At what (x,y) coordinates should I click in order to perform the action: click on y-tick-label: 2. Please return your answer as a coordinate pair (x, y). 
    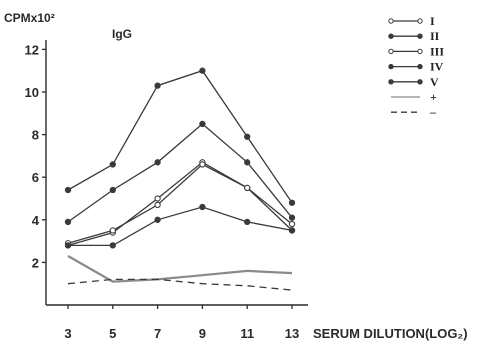
    Looking at the image, I should click on (35, 262).